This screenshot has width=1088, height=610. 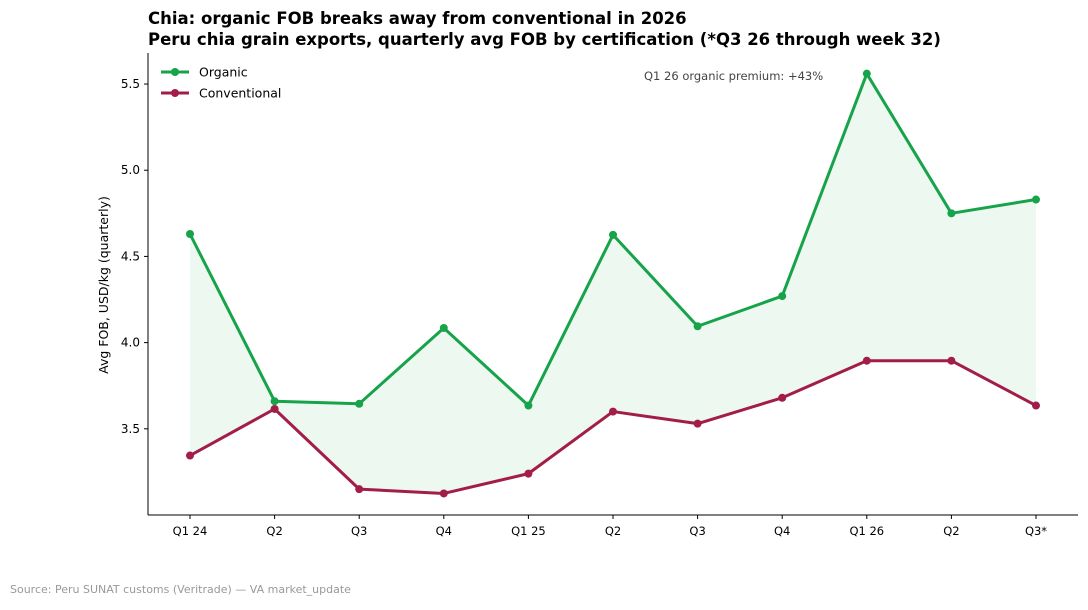 I want to click on y-tick-label: 5.5, so click(x=130, y=84).